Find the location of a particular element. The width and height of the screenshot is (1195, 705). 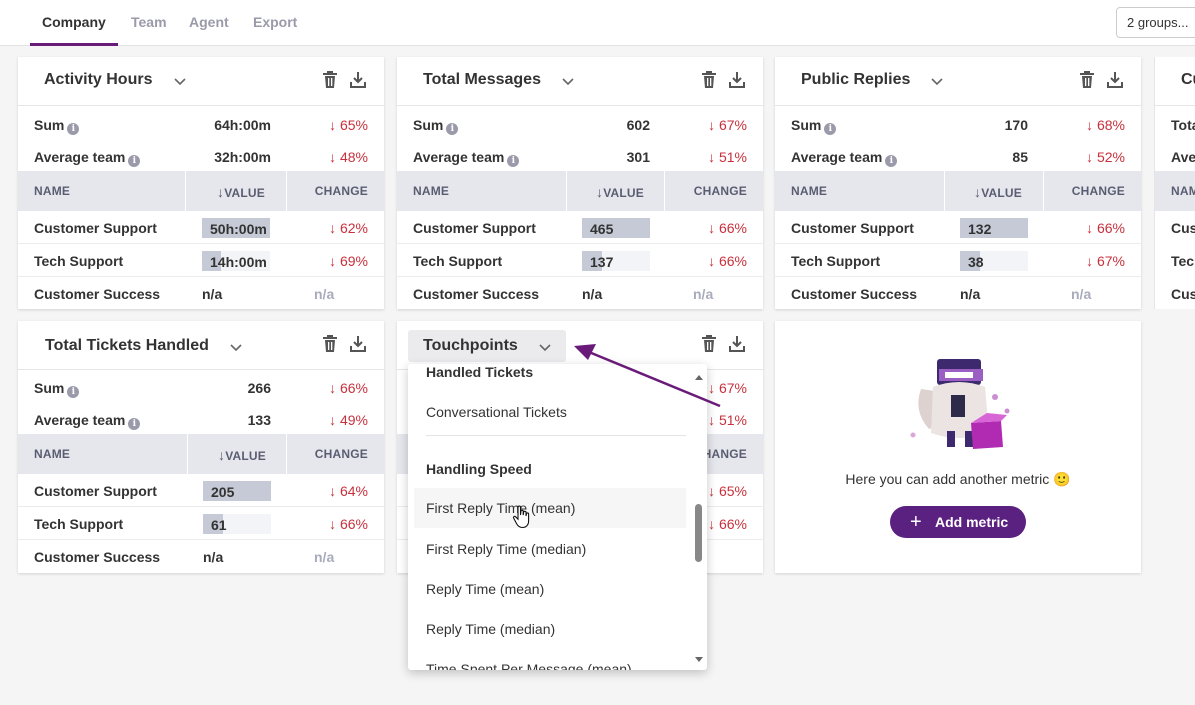

scrollbar-thumb is located at coordinates (698, 533).